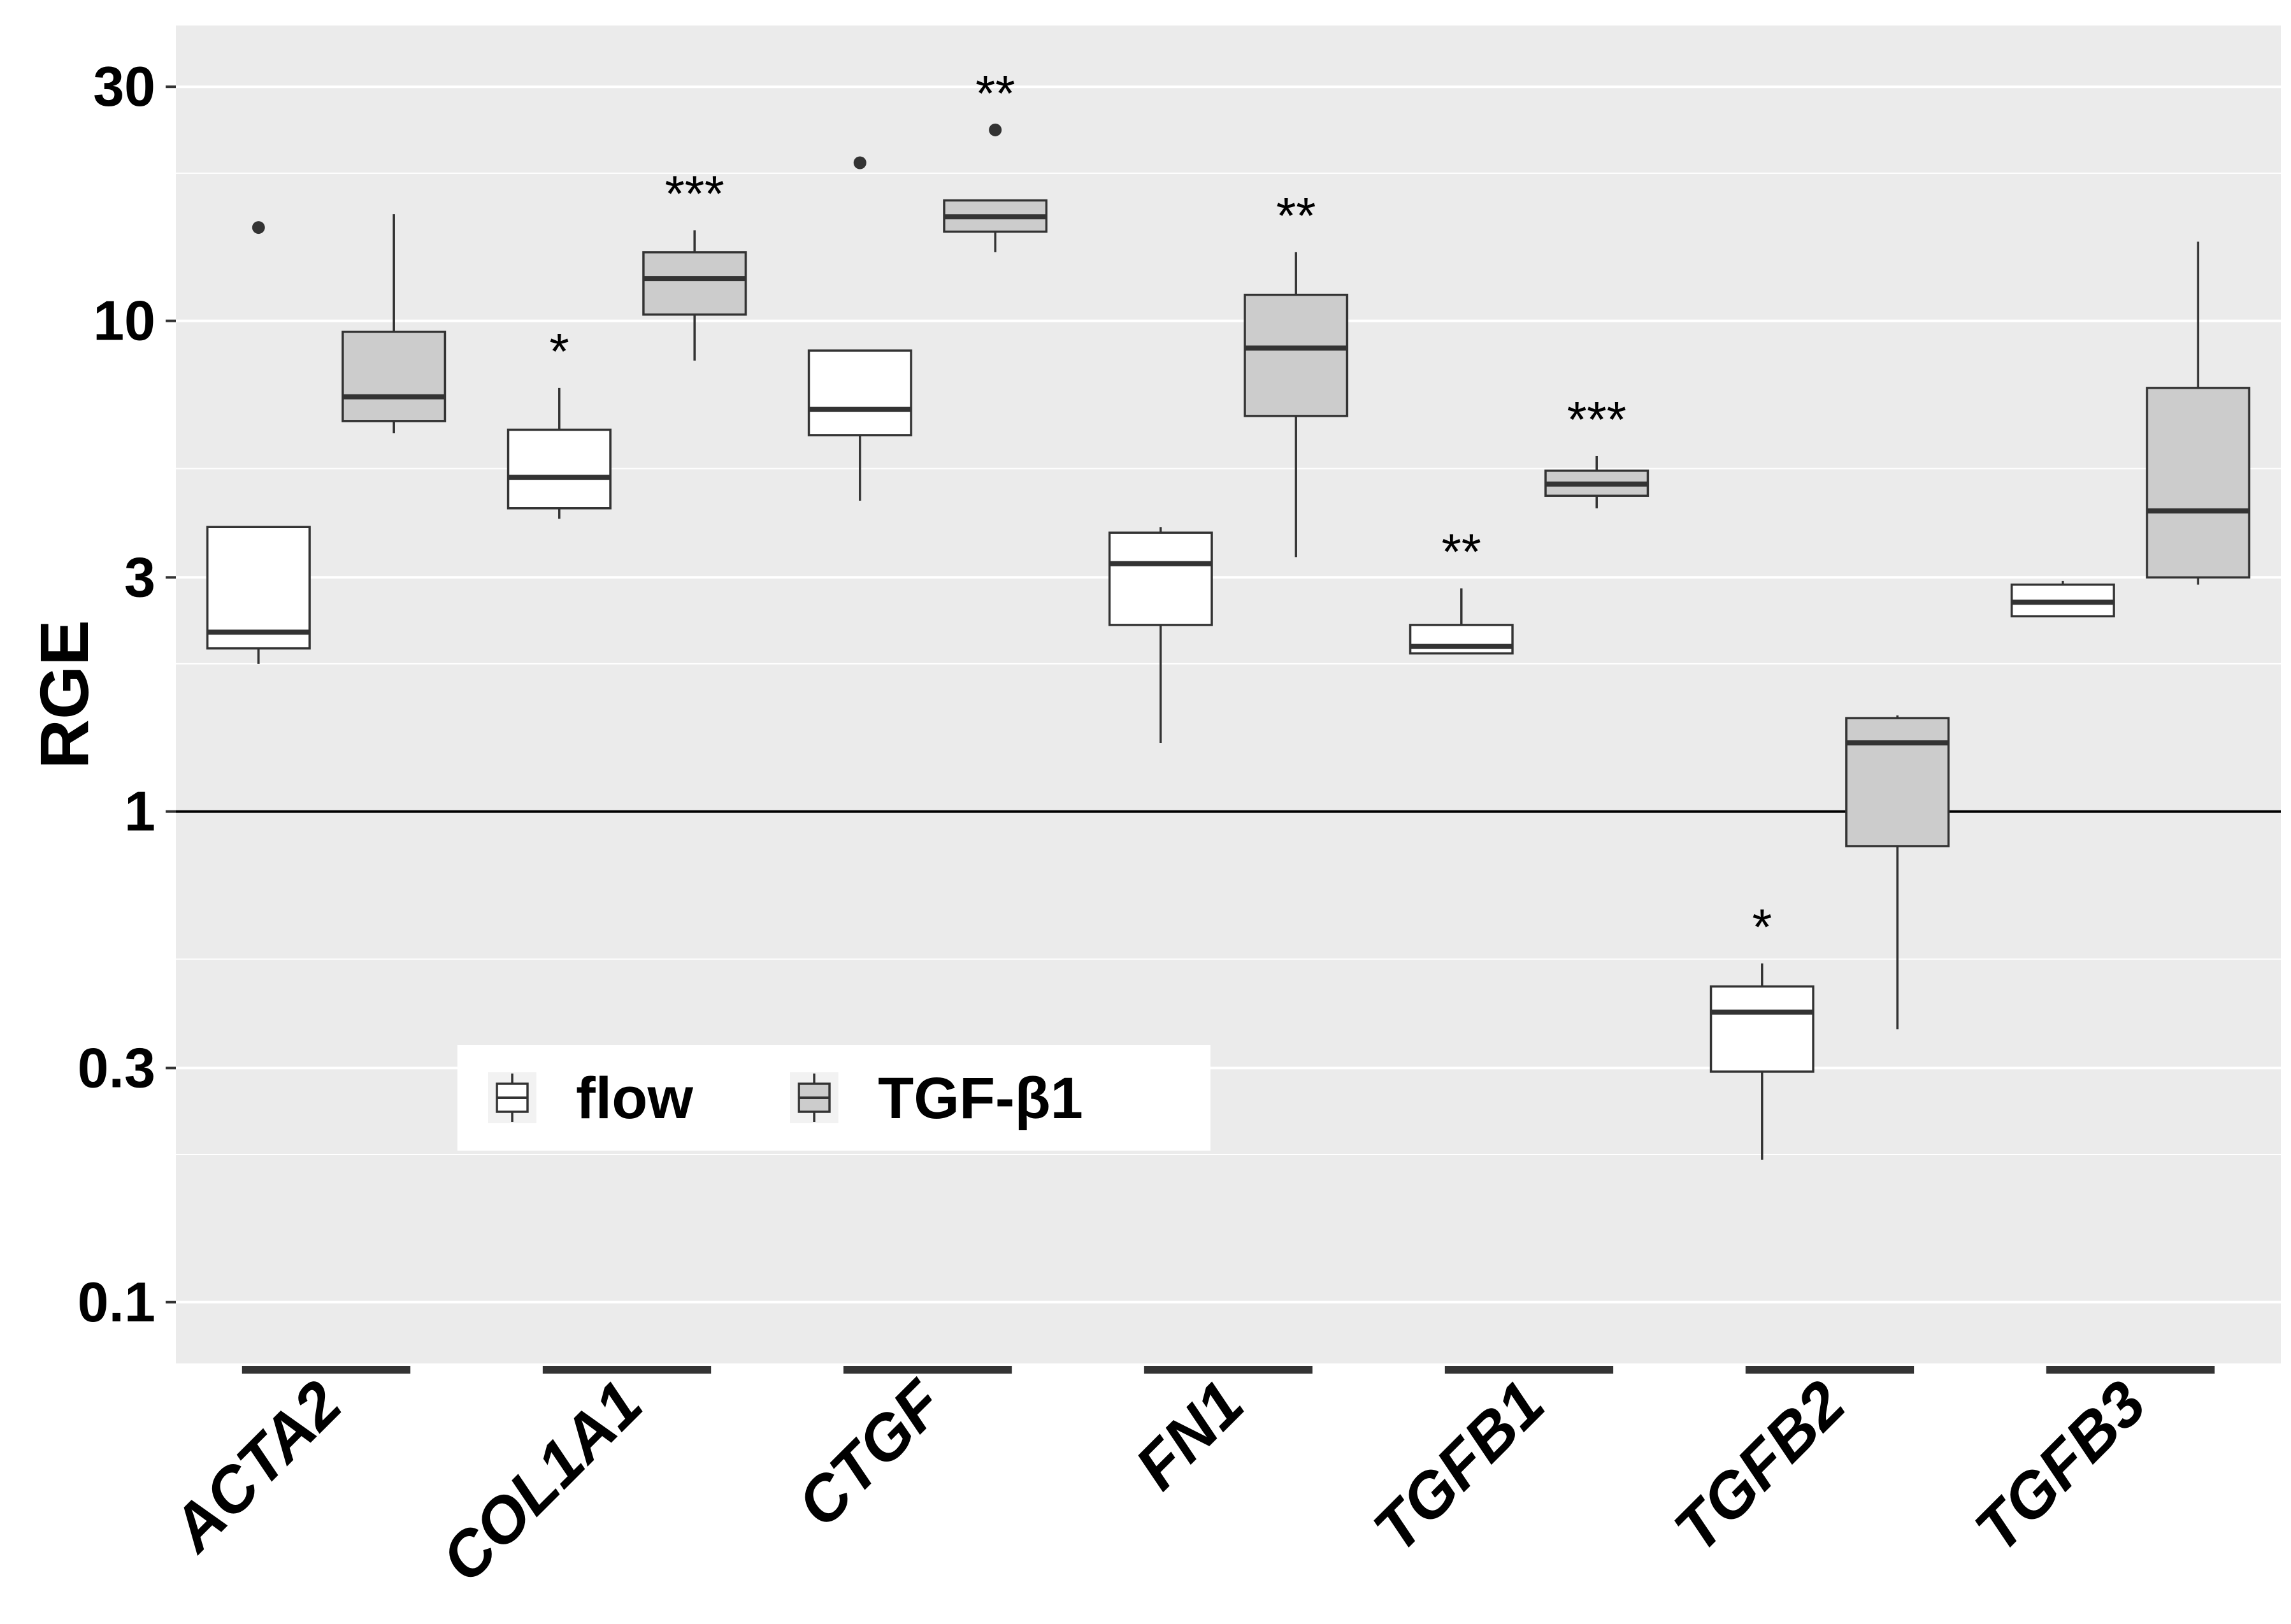 The image size is (2291, 1624). I want to click on box-fn1-flow, so click(1160, 635).